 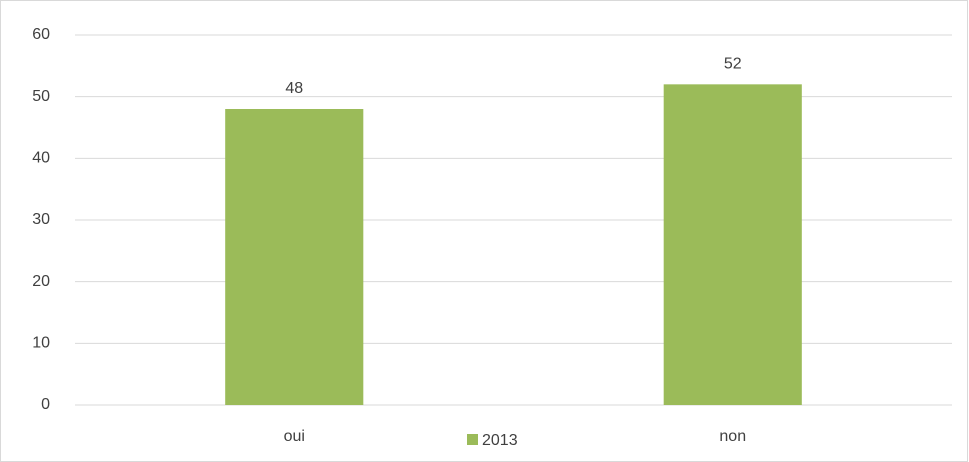 What do you see at coordinates (500, 440) in the screenshot?
I see `legend-label: 2013` at bounding box center [500, 440].